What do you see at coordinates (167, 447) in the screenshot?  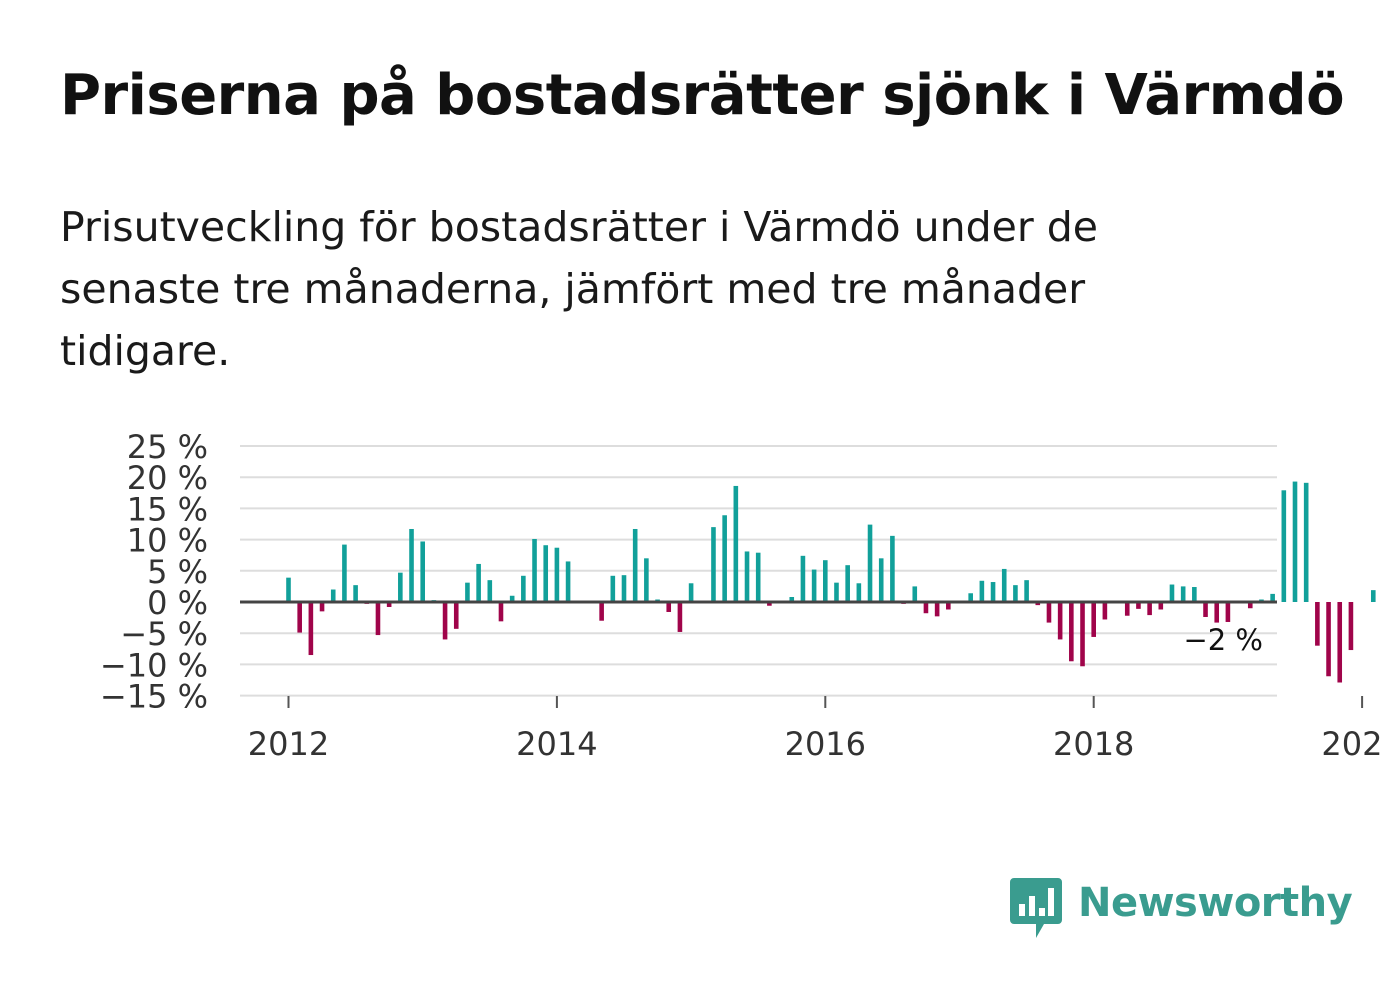 I see `y-tick-label: 25 %` at bounding box center [167, 447].